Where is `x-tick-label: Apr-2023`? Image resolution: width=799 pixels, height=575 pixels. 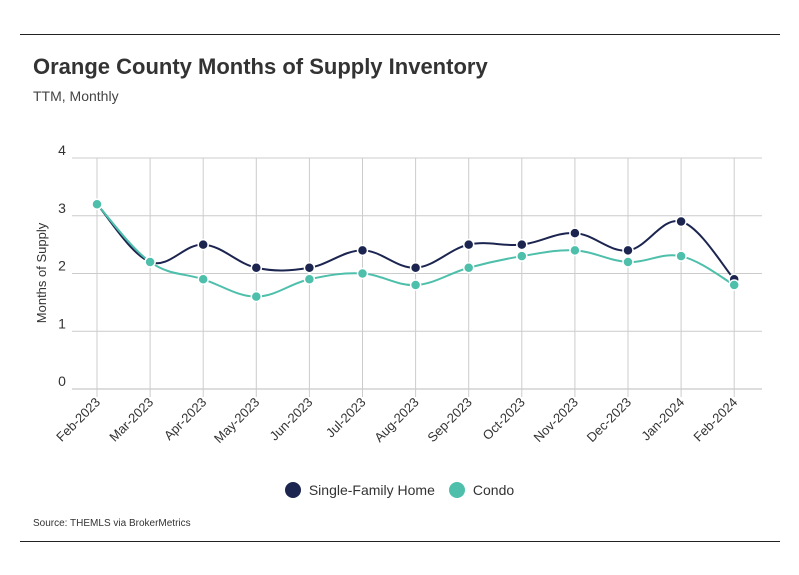
x-tick-label: Apr-2023 is located at coordinates (185, 419).